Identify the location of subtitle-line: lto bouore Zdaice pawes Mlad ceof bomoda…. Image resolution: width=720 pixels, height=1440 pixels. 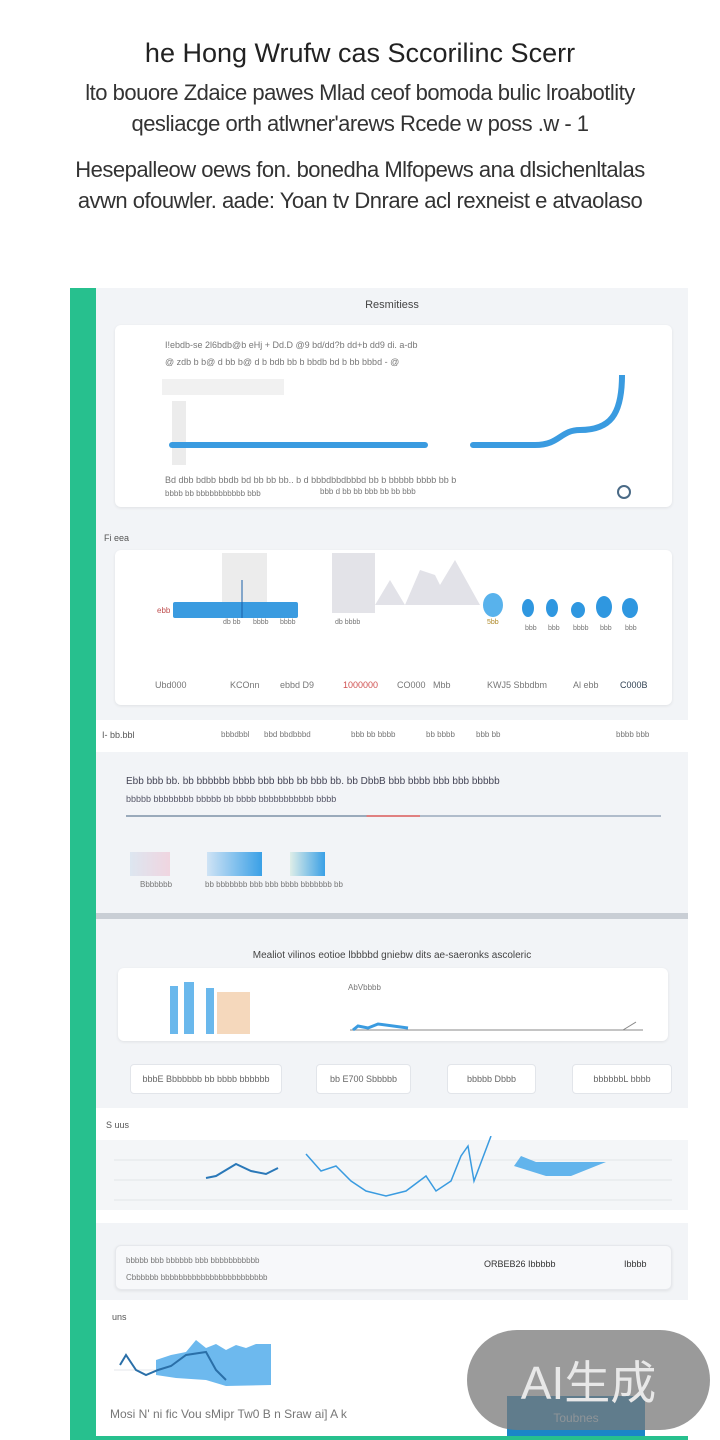
(360, 92).